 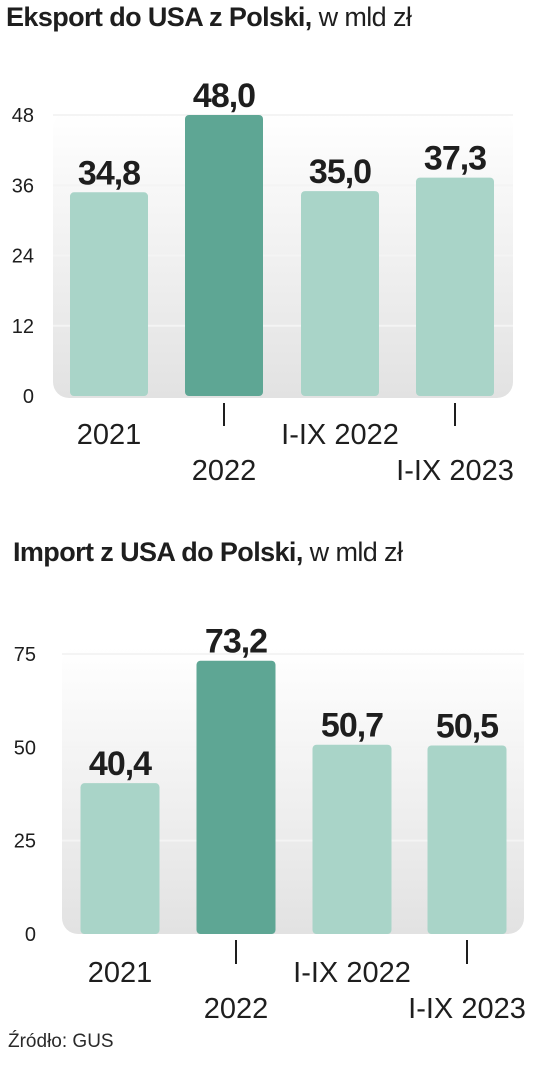 What do you see at coordinates (340, 172) in the screenshot?
I see `data-label: 35,0` at bounding box center [340, 172].